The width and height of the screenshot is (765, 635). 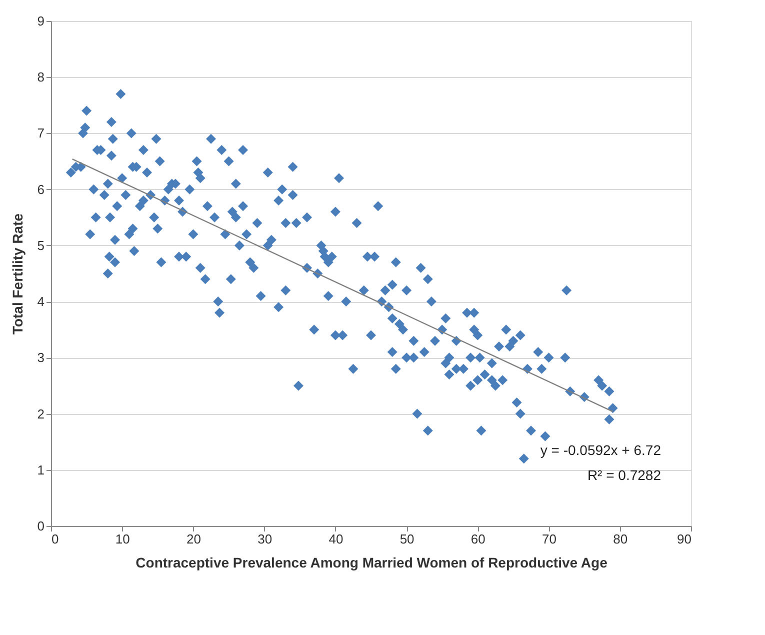 I want to click on y-tick-label: 8, so click(x=40, y=77).